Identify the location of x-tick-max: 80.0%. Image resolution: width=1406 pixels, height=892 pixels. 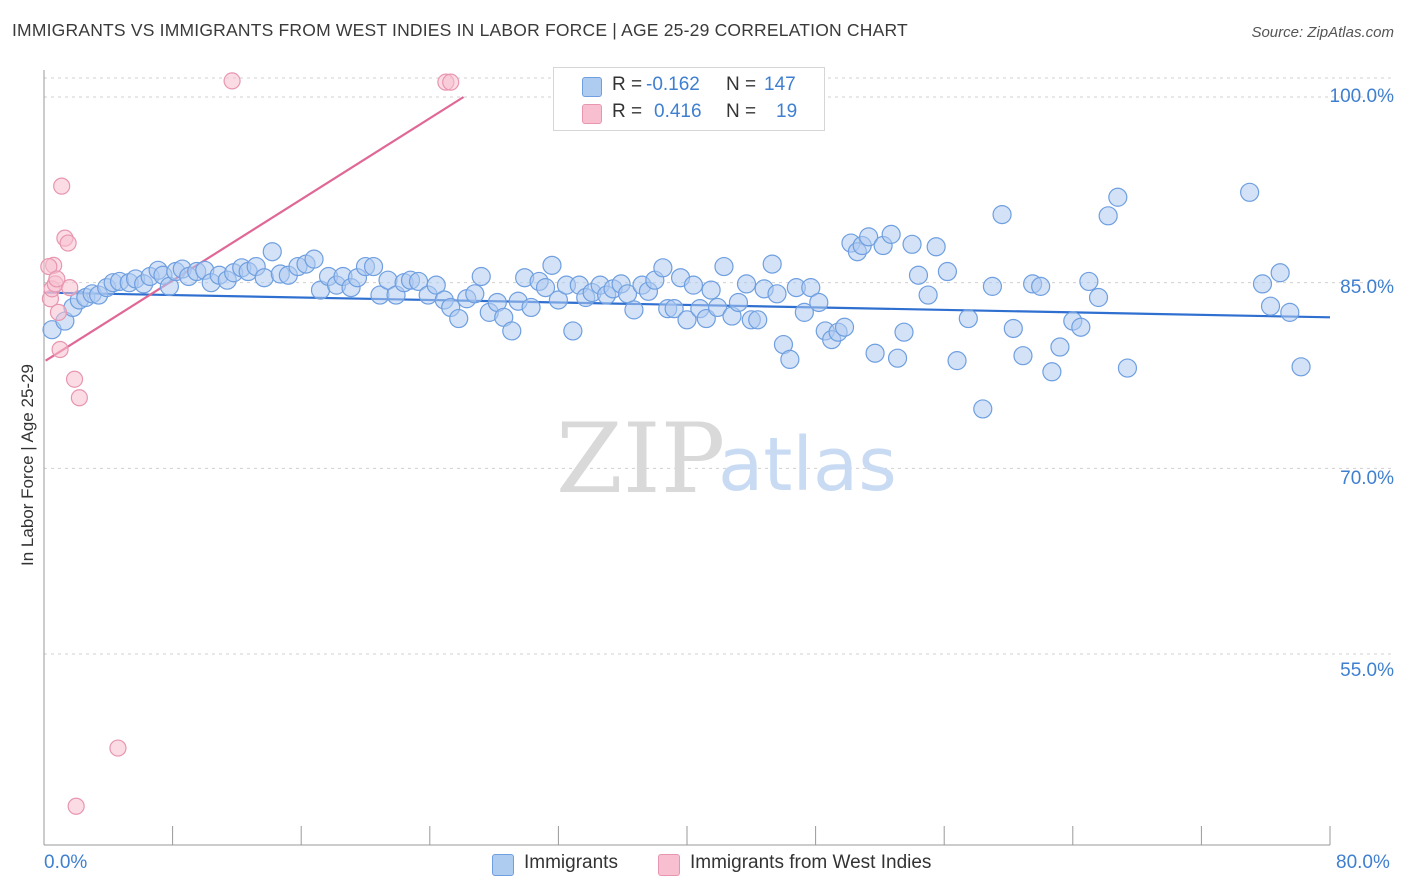
(1363, 862).